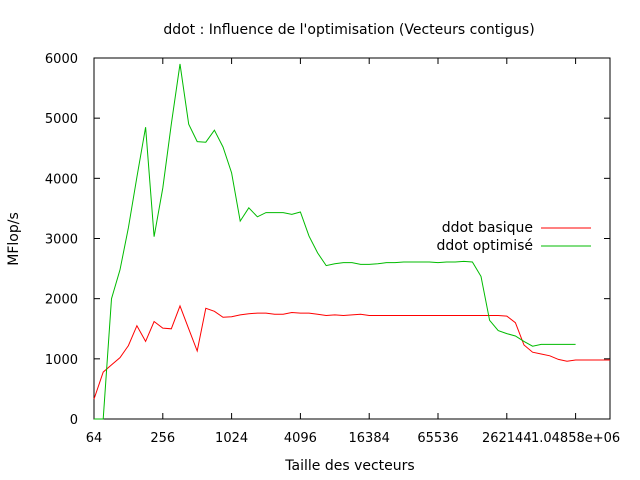  I want to click on x-tick-label: 64, so click(94, 438).